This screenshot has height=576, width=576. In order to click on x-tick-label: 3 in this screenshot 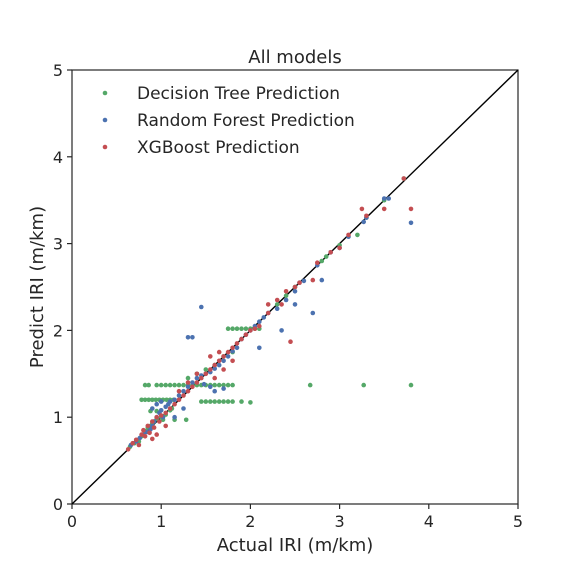, I will do `click(340, 521)`.